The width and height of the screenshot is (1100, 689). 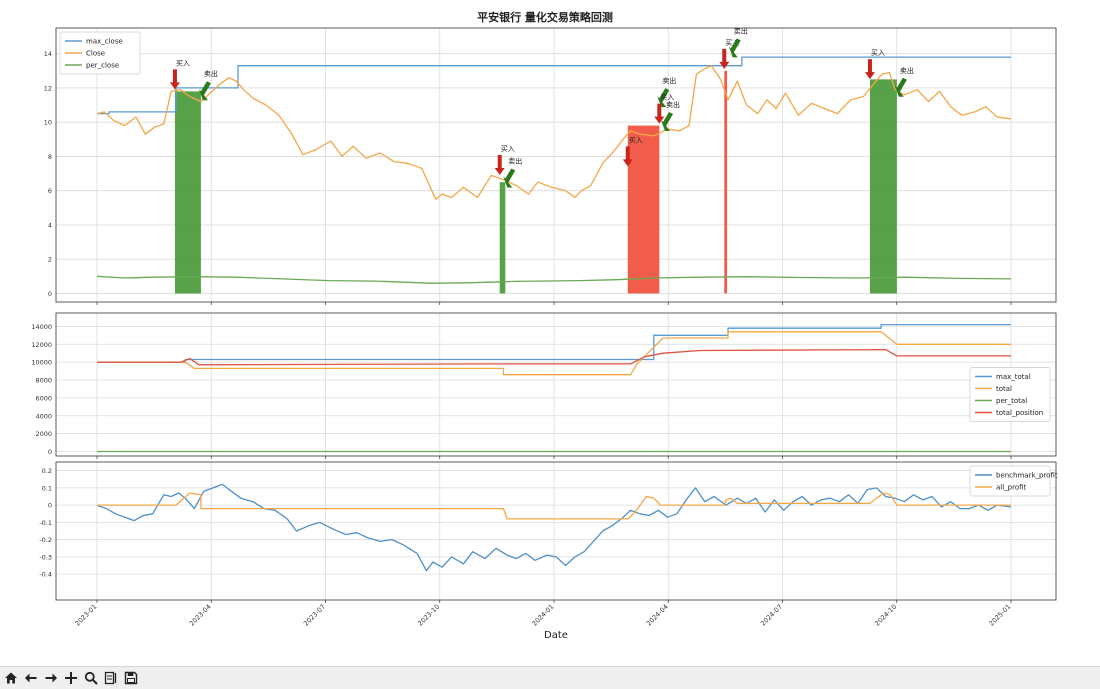 What do you see at coordinates (545, 17) in the screenshot?
I see `figure-title: 平安银行 量化交易策略回测` at bounding box center [545, 17].